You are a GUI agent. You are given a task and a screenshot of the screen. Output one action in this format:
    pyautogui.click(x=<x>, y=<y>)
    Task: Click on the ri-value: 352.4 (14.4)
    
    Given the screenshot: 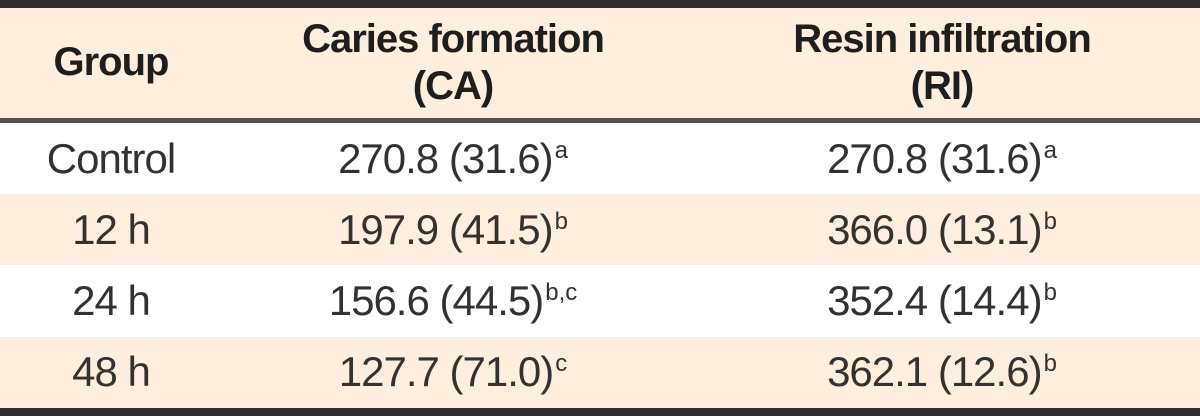 What is the action you would take?
    pyautogui.click(x=934, y=301)
    